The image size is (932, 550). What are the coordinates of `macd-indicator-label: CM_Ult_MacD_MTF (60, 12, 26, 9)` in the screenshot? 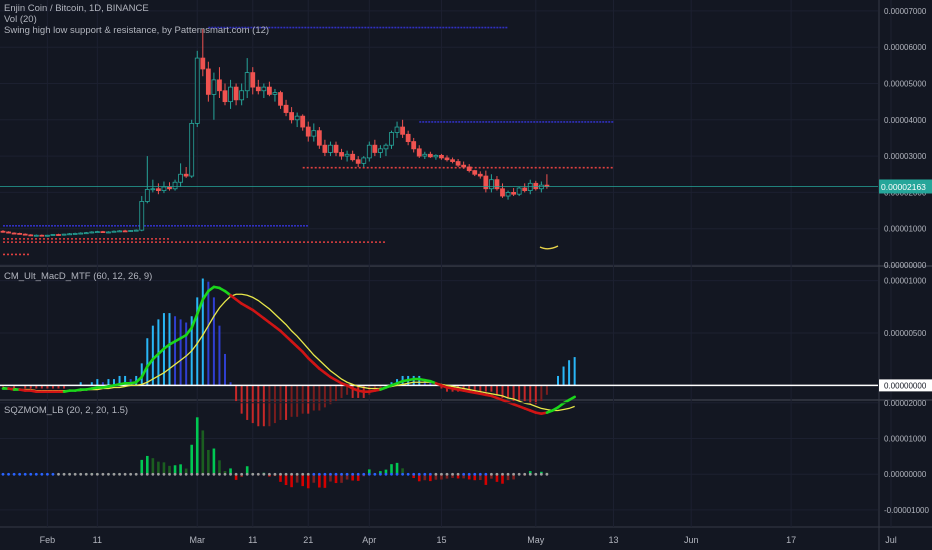 It's located at (78, 276).